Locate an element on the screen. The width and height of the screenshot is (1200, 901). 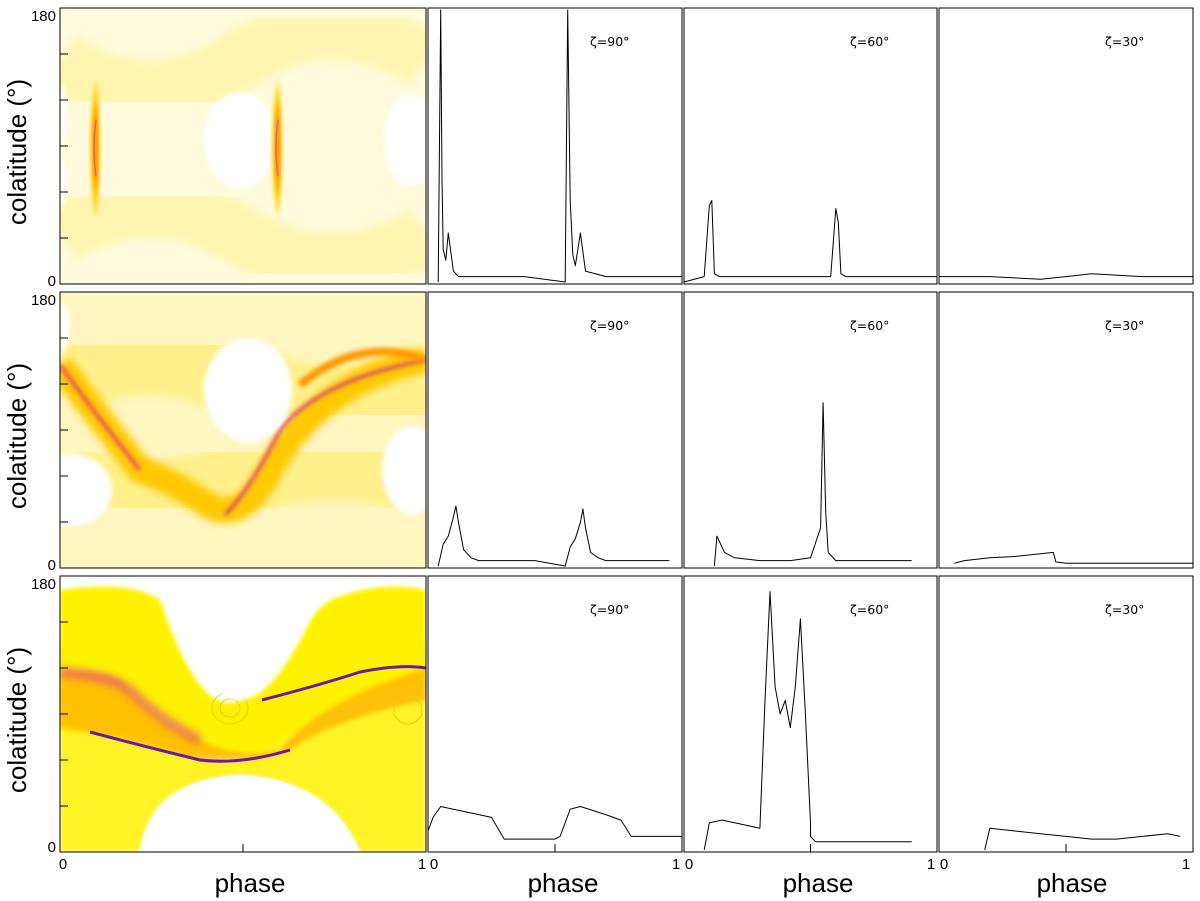
xtick-1-col-3: 1 is located at coordinates (931, 864).